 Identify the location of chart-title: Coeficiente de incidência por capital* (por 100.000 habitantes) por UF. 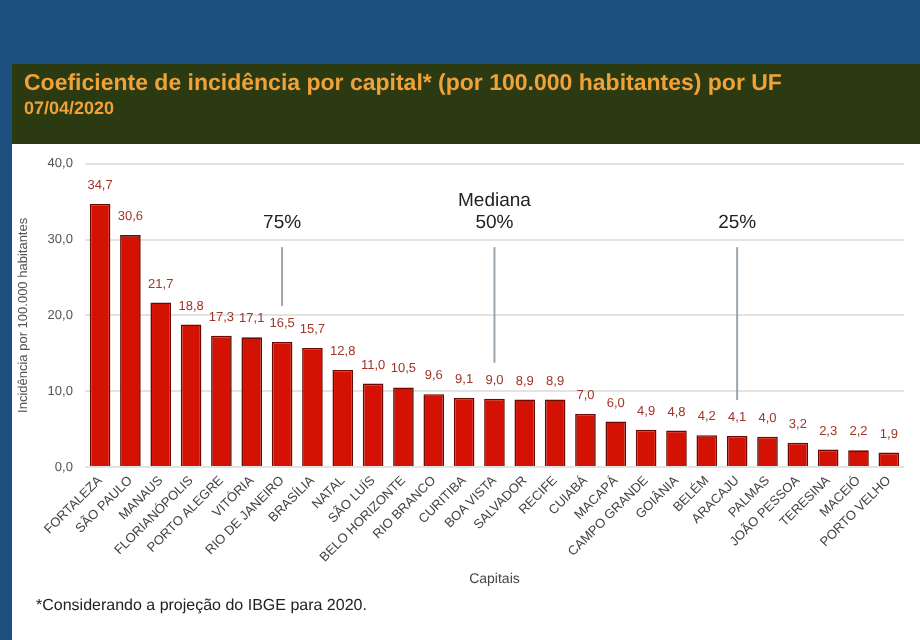
(403, 83).